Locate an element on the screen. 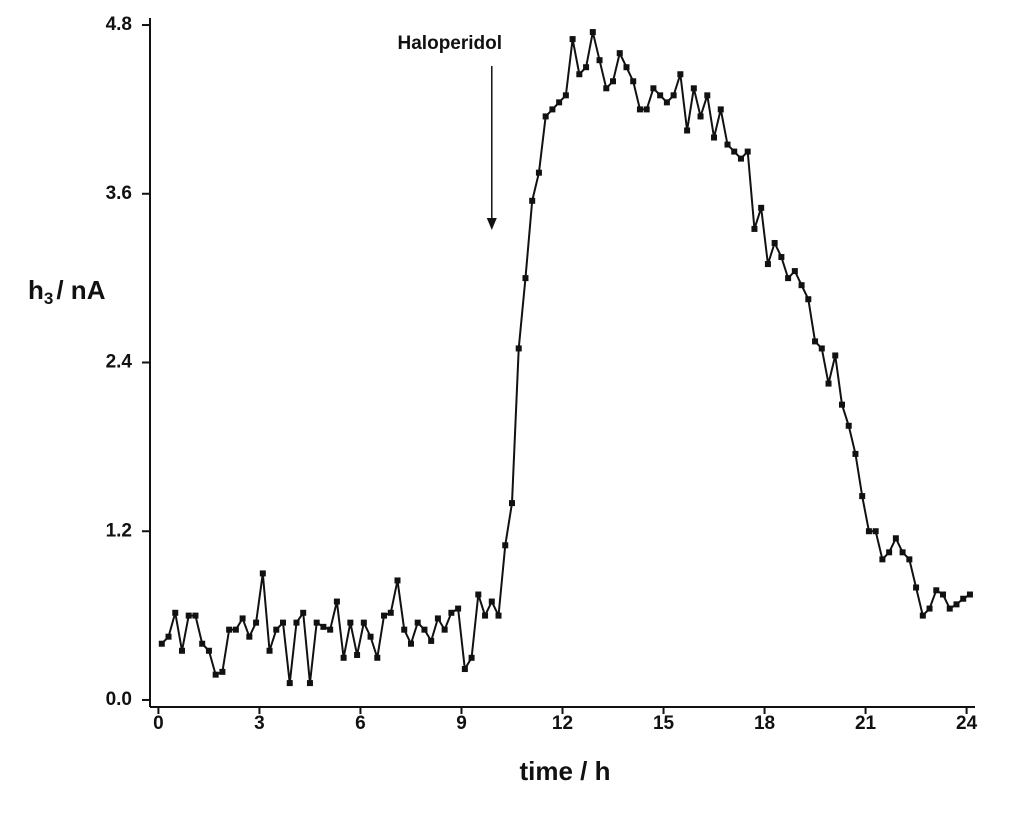 This screenshot has width=1024, height=815. x-tick-label: 12 is located at coordinates (562, 723).